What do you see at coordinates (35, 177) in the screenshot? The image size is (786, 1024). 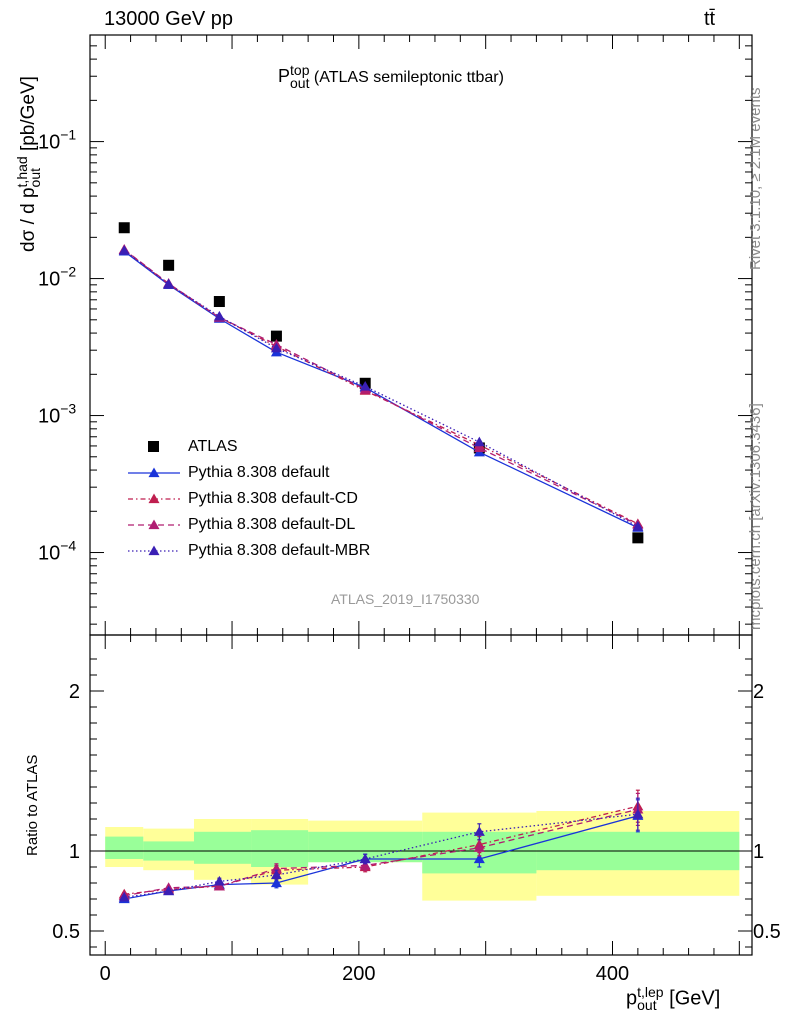 I see `y-label-sub: out` at bounding box center [35, 177].